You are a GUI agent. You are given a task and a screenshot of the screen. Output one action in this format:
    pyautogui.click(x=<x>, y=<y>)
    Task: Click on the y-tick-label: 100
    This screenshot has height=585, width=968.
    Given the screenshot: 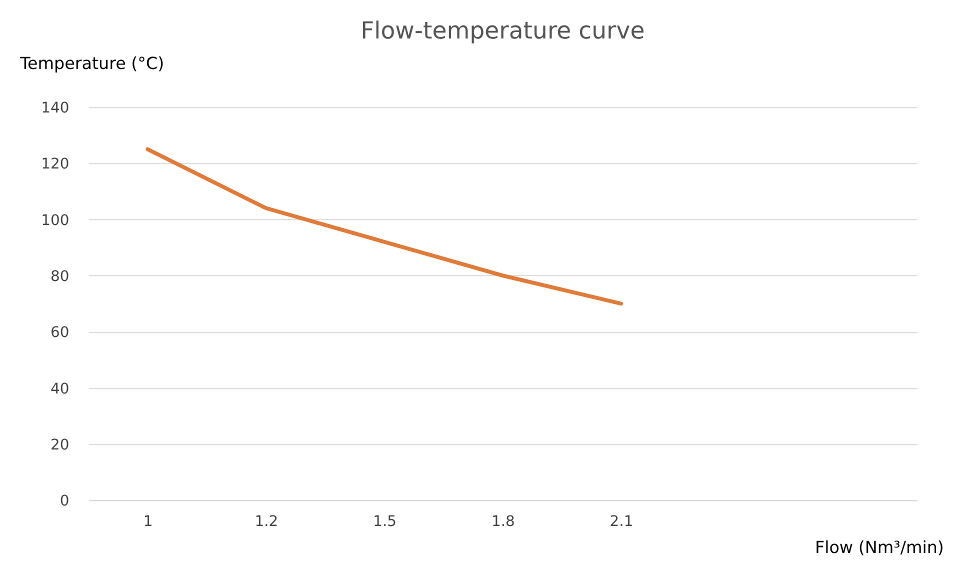 What is the action you would take?
    pyautogui.click(x=55, y=220)
    